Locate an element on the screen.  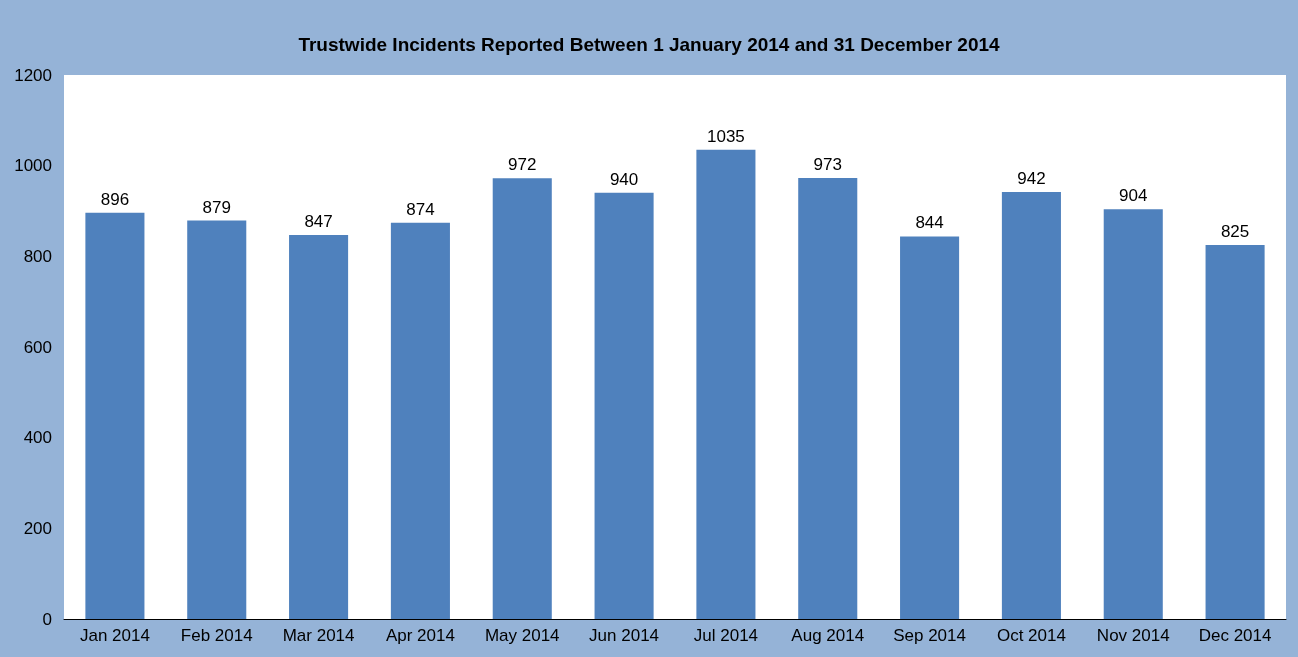
x-tick-label: Jul 2014 is located at coordinates (726, 635).